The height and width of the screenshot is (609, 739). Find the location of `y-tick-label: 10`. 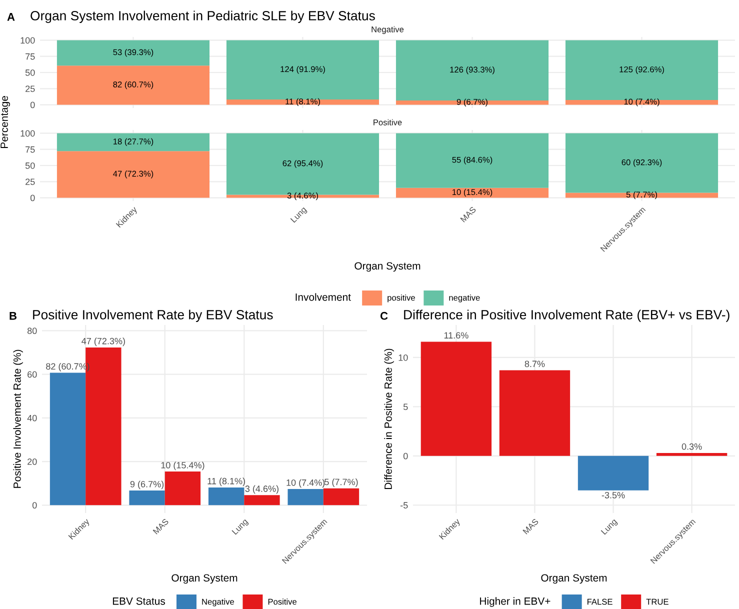

y-tick-label: 10 is located at coordinates (403, 357).